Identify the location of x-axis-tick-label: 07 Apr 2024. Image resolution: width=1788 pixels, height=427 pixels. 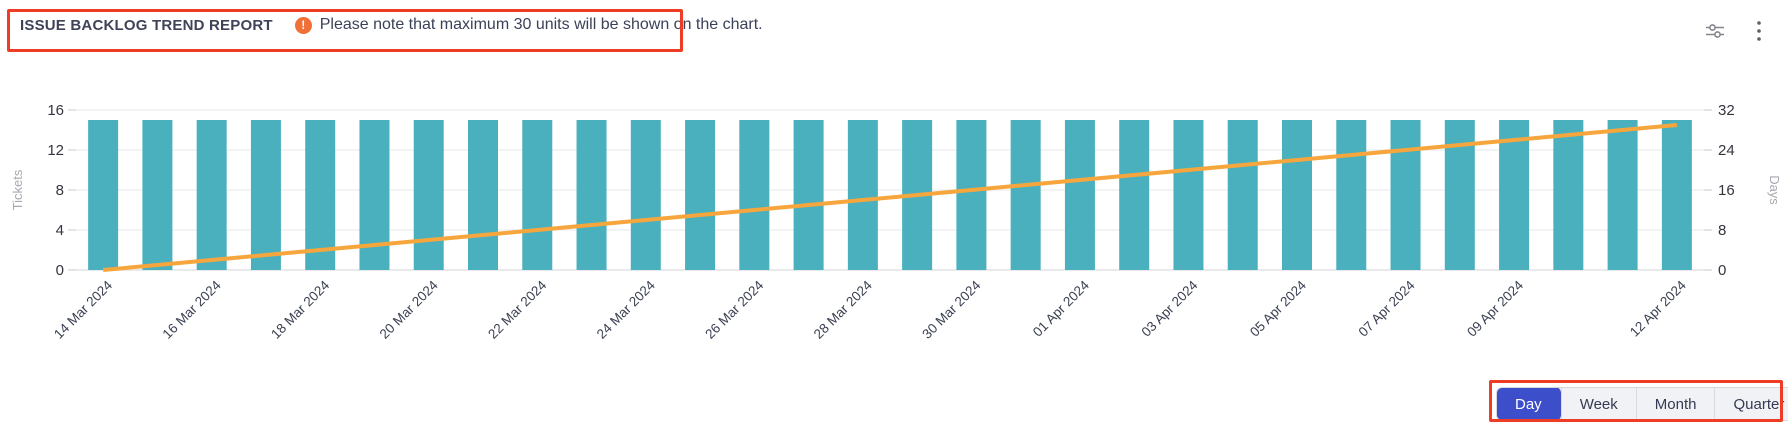
(1387, 308).